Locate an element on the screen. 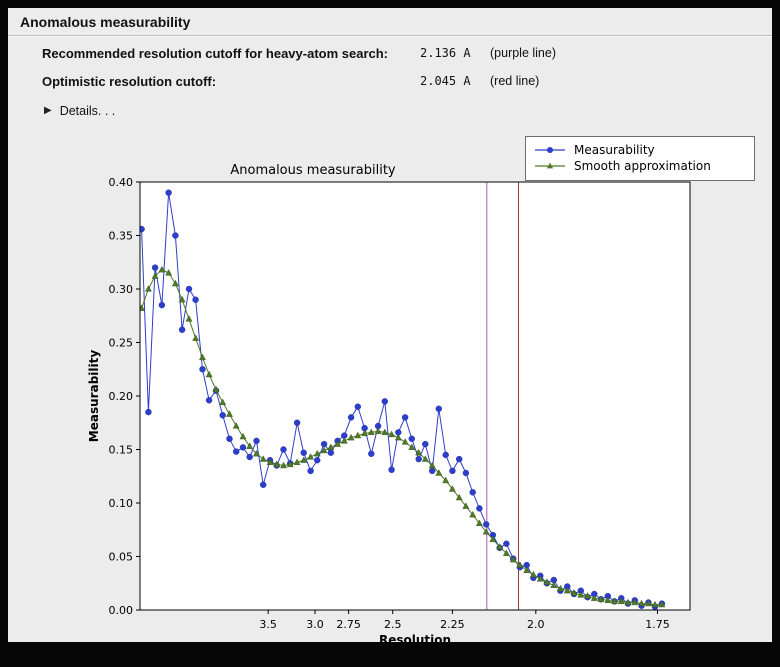 The height and width of the screenshot is (667, 780). details-label: Details. . . is located at coordinates (87, 111).